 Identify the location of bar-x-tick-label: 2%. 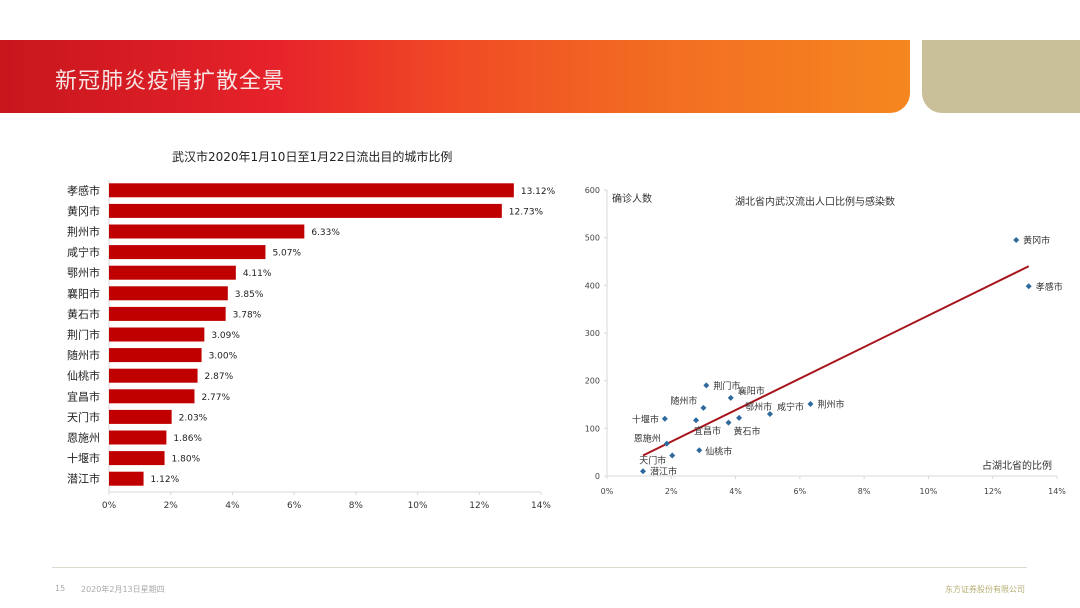
(171, 505).